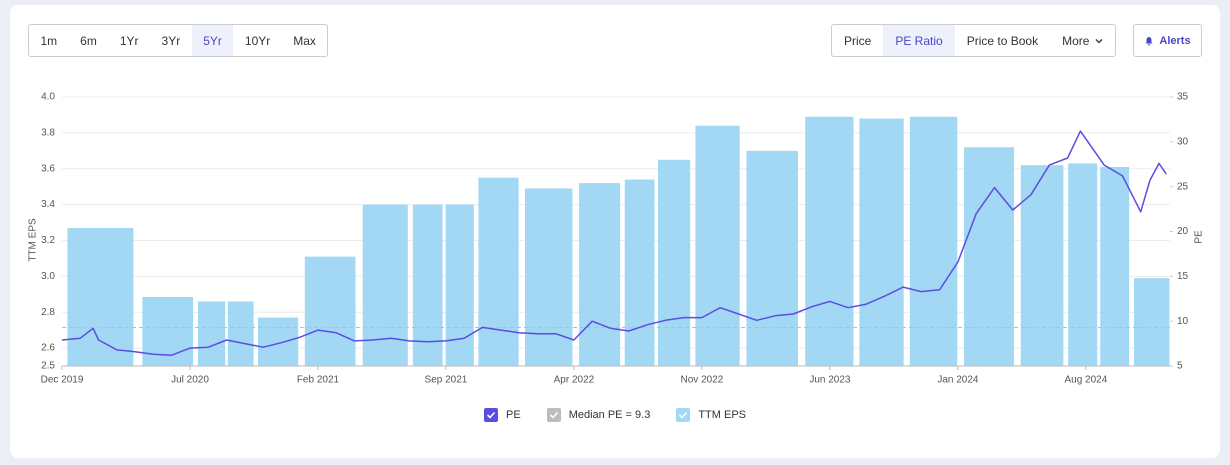 This screenshot has height=465, width=1230. Describe the element at coordinates (1183, 141) in the screenshot. I see `y2-tick-label: 30` at that location.